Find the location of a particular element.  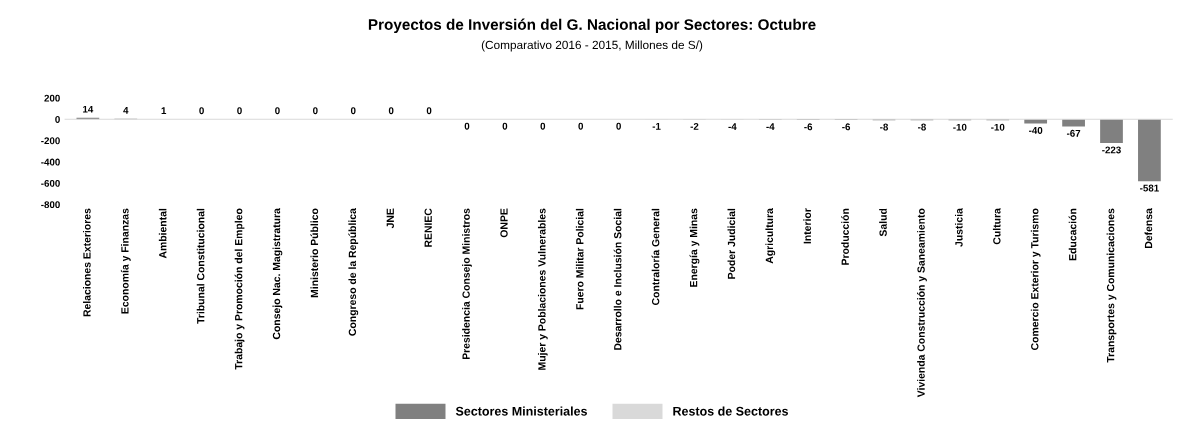

chart-subtitle: (Comparativo 2016 - 2015, Millones de S/) is located at coordinates (592, 46).